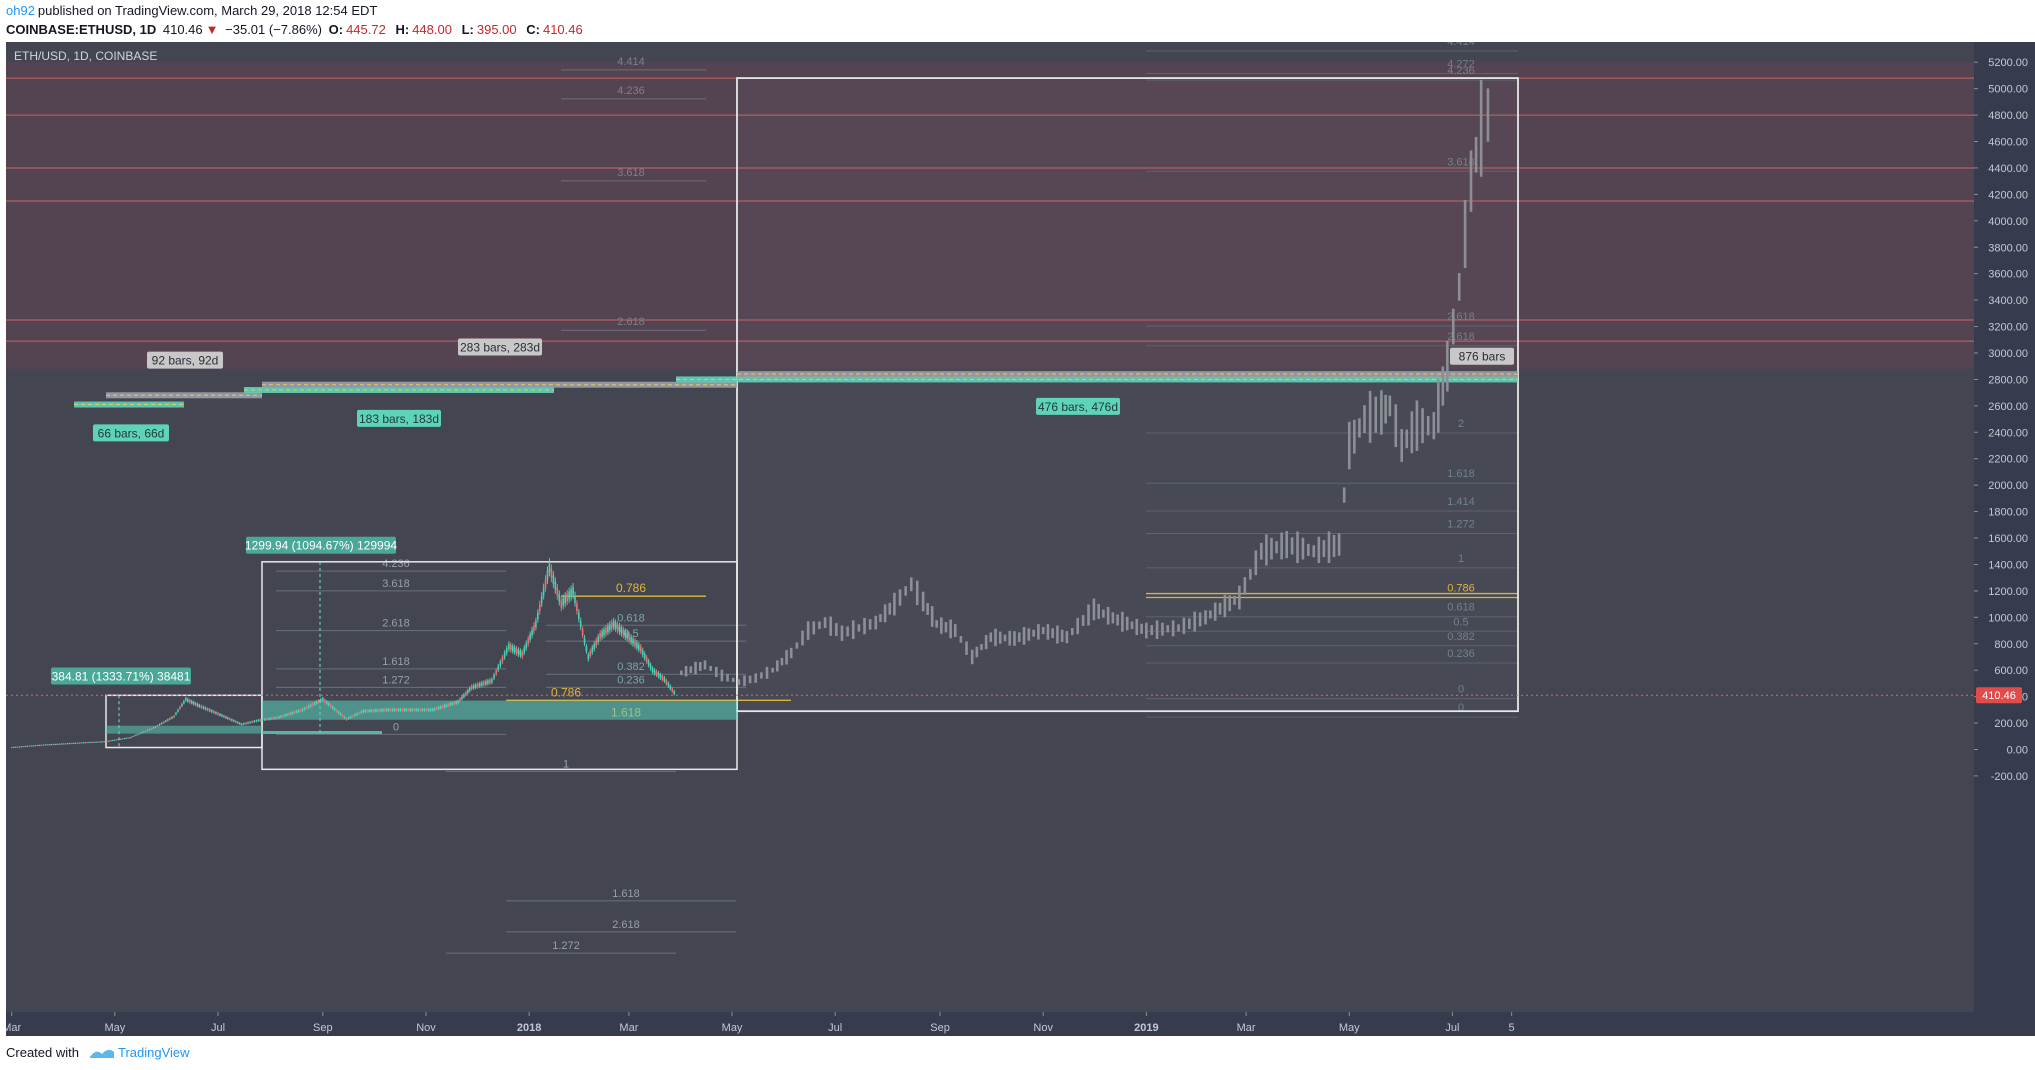  Describe the element at coordinates (2008, 169) in the screenshot. I see `y-axis-label: 4400.00` at that location.